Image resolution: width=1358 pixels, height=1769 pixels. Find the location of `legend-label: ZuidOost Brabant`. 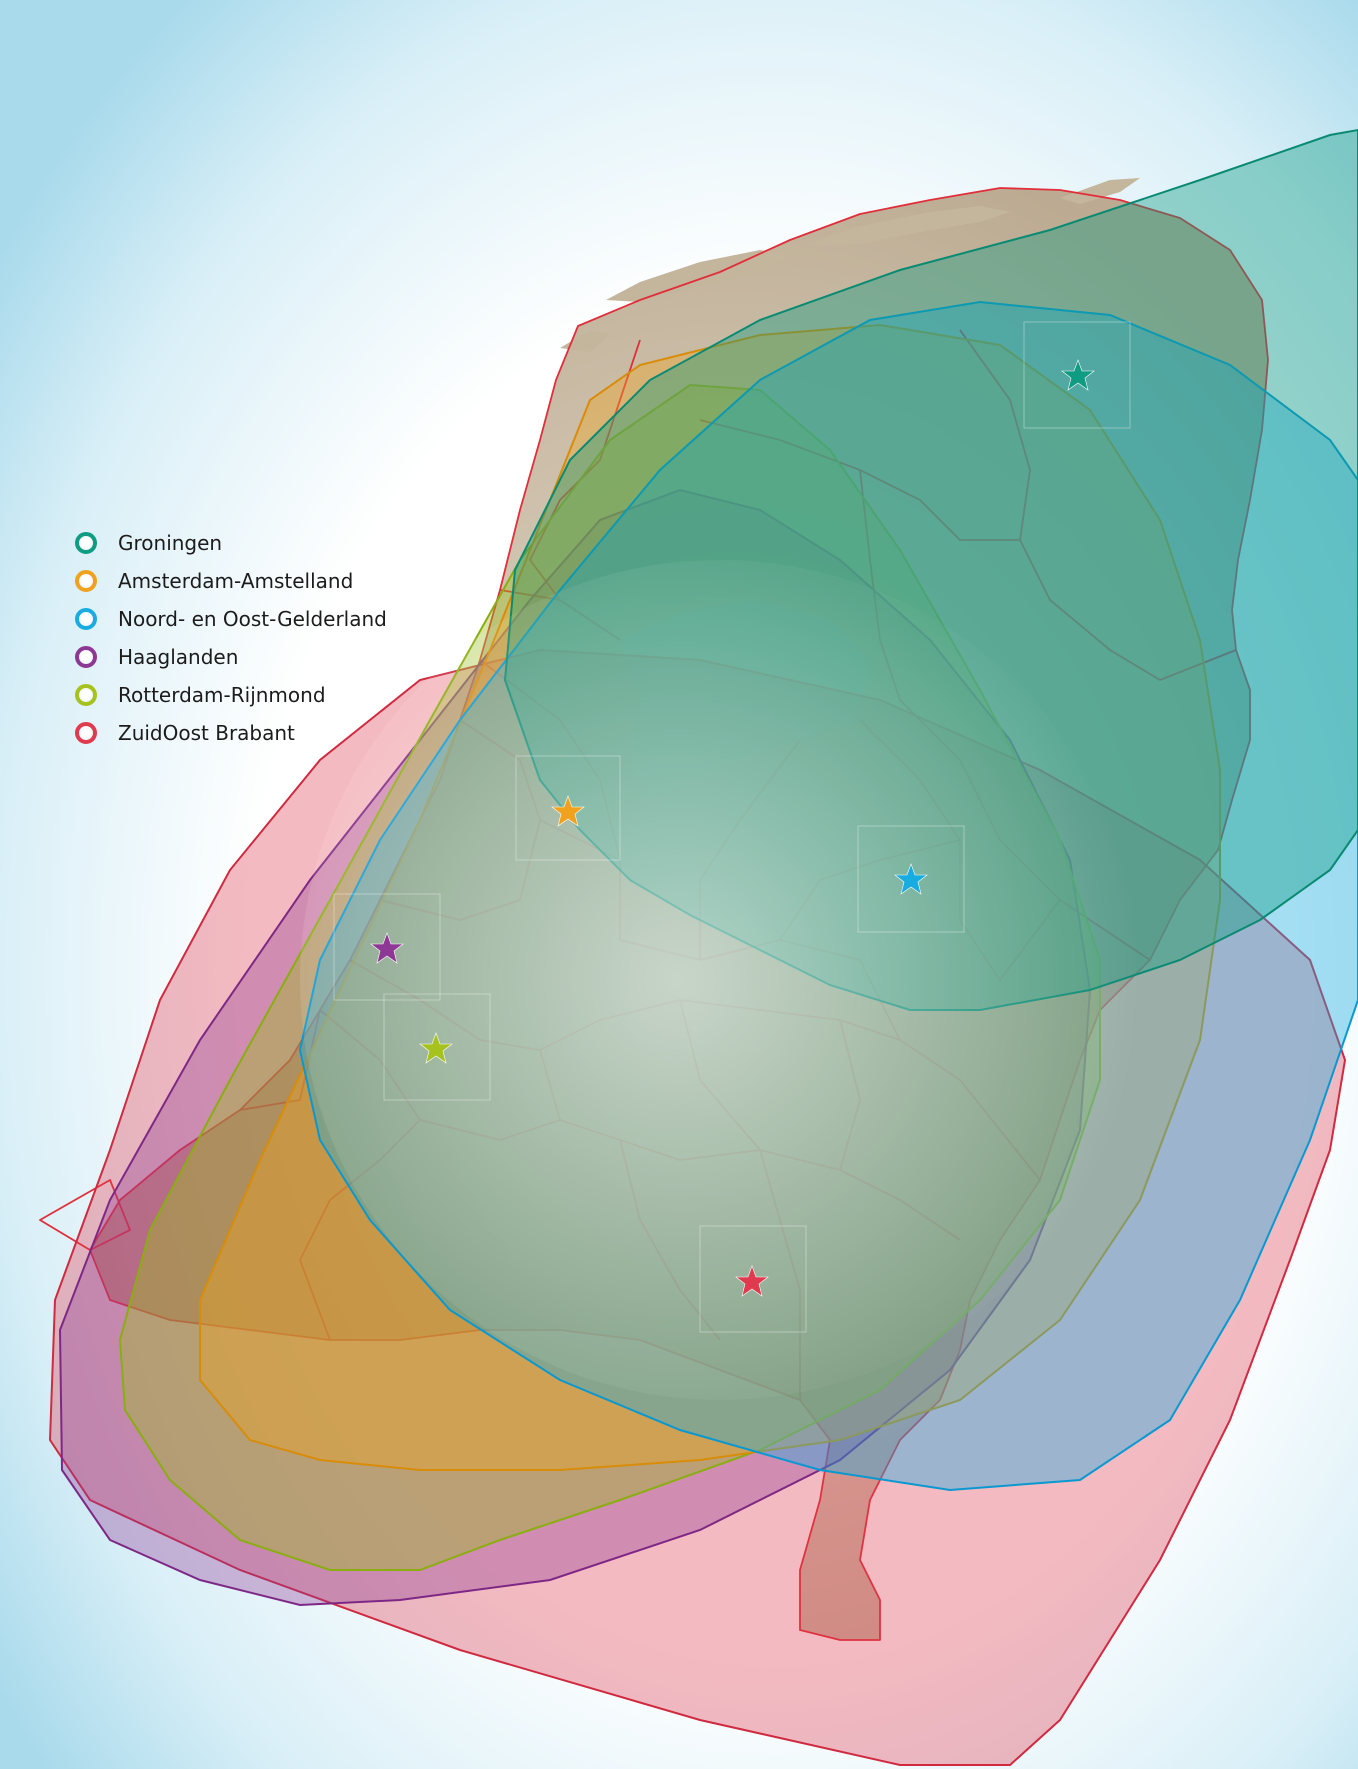

legend-label: ZuidOost Brabant is located at coordinates (206, 733).